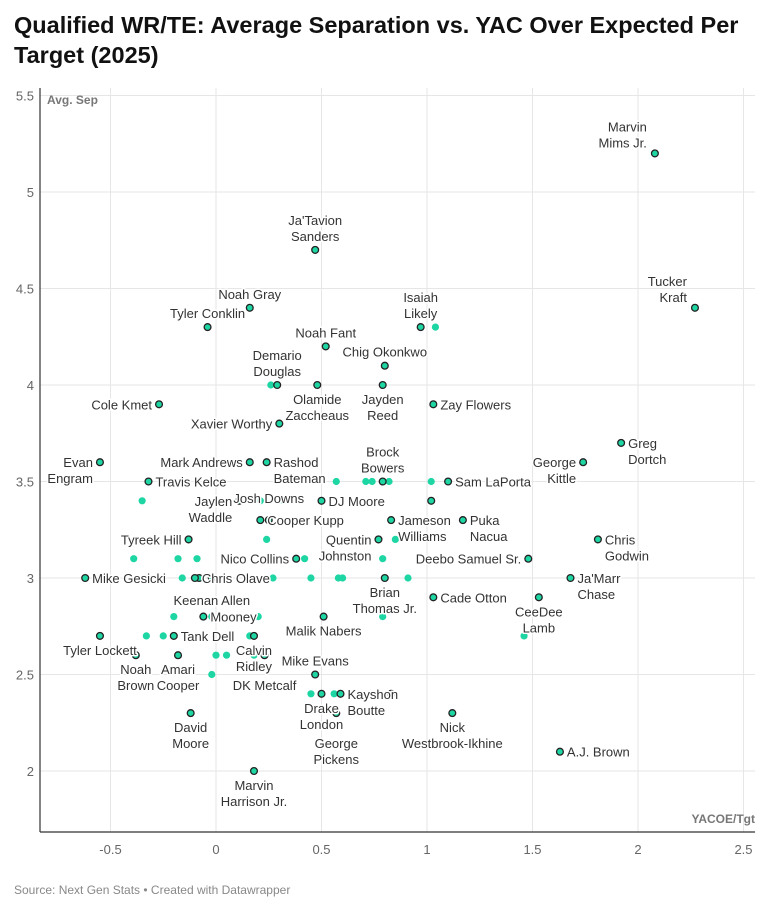 The height and width of the screenshot is (913, 768). Describe the element at coordinates (151, 539) in the screenshot. I see `point-label: Tyreek Hill` at that location.